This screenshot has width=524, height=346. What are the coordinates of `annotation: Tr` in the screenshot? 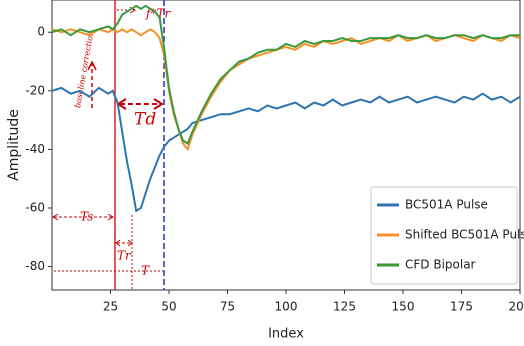 It's located at (124, 256).